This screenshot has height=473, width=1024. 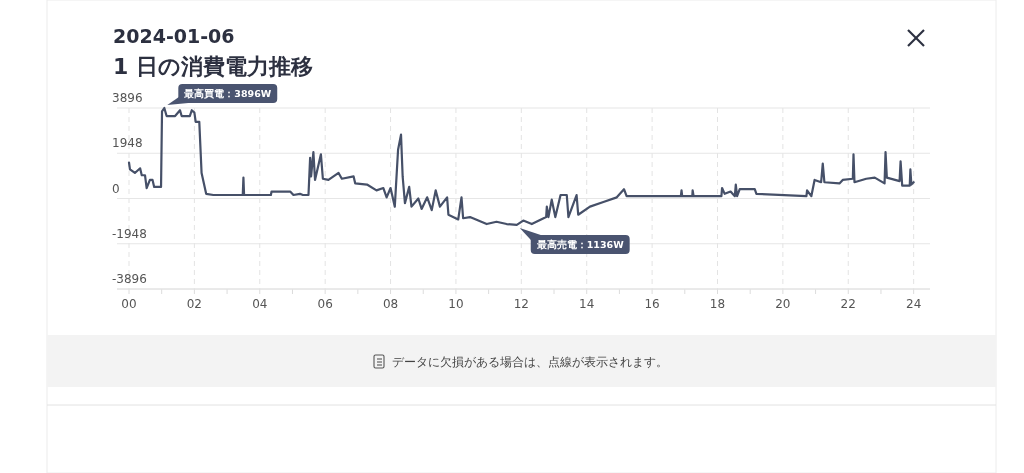 I want to click on x-tick-label: 18, so click(x=717, y=304).